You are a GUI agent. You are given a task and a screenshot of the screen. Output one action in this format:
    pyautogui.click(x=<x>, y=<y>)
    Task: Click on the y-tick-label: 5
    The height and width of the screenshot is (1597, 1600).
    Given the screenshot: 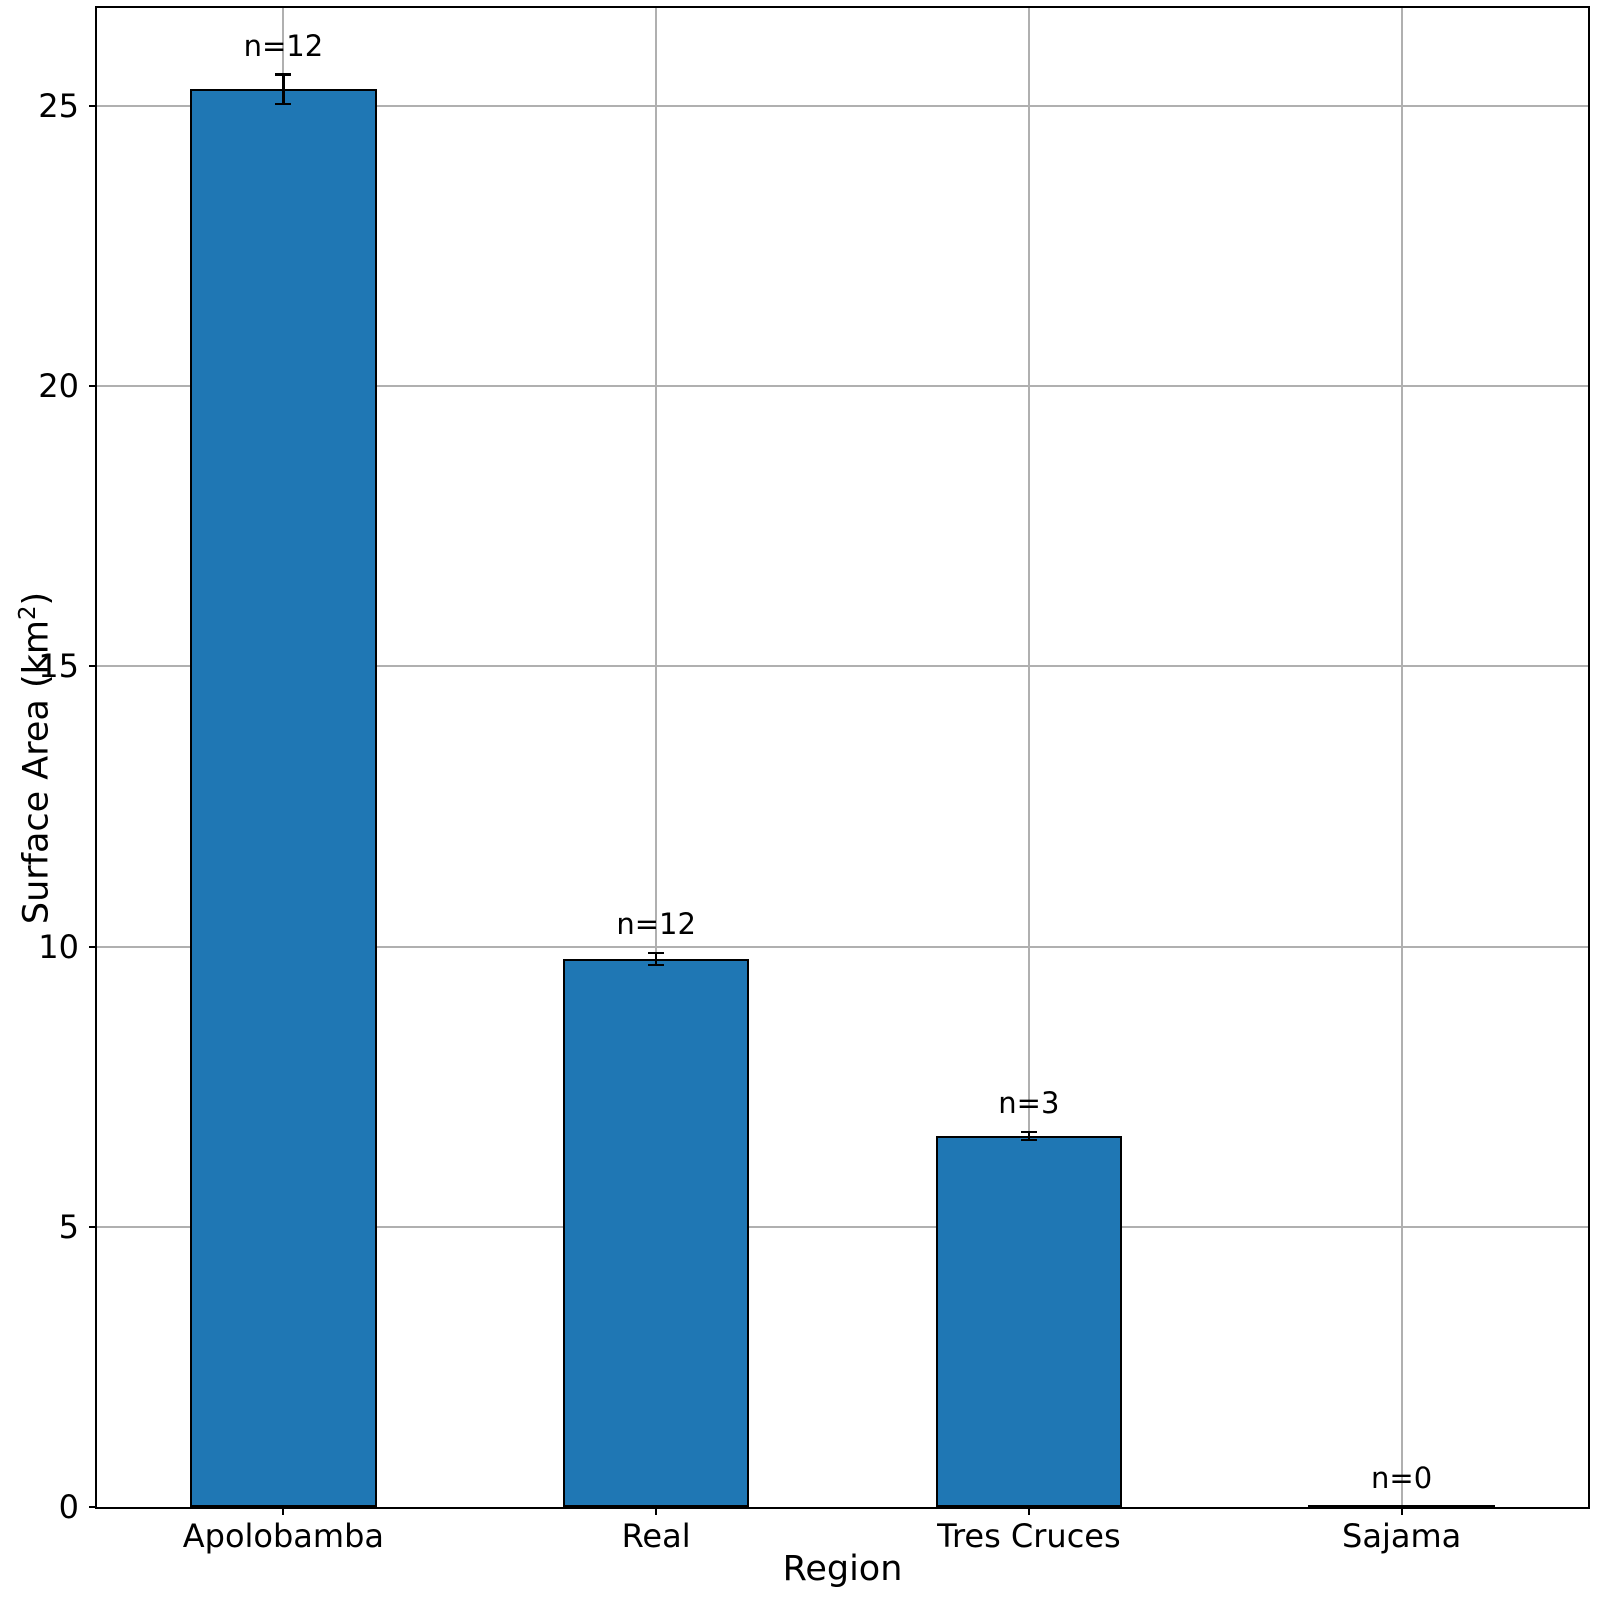 What is the action you would take?
    pyautogui.click(x=68, y=1226)
    